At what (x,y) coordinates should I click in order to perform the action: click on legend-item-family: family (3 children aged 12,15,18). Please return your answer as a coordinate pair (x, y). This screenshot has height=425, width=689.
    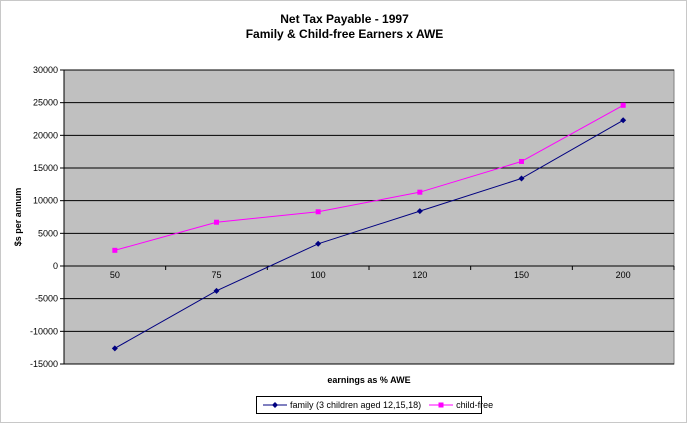
    Looking at the image, I should click on (342, 405).